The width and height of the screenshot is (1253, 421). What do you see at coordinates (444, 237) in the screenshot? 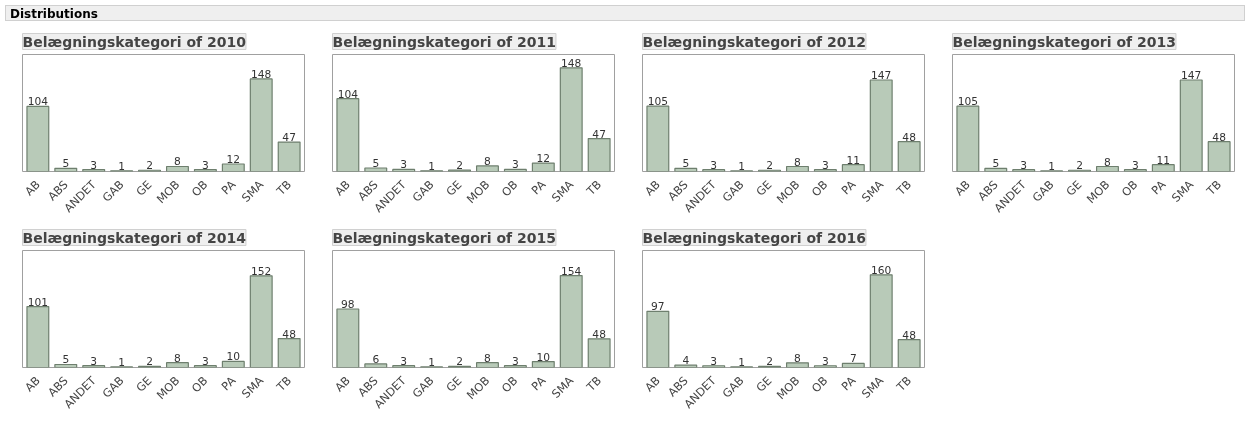
I see `chart-title: Belægningskategori of 2015` at bounding box center [444, 237].